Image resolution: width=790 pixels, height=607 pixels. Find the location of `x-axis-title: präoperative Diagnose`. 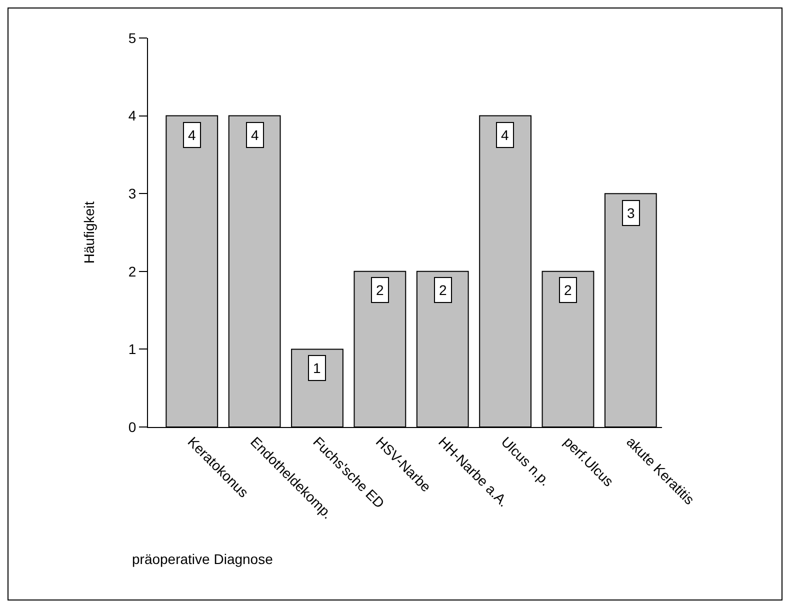

x-axis-title: präoperative Diagnose is located at coordinates (203, 559).